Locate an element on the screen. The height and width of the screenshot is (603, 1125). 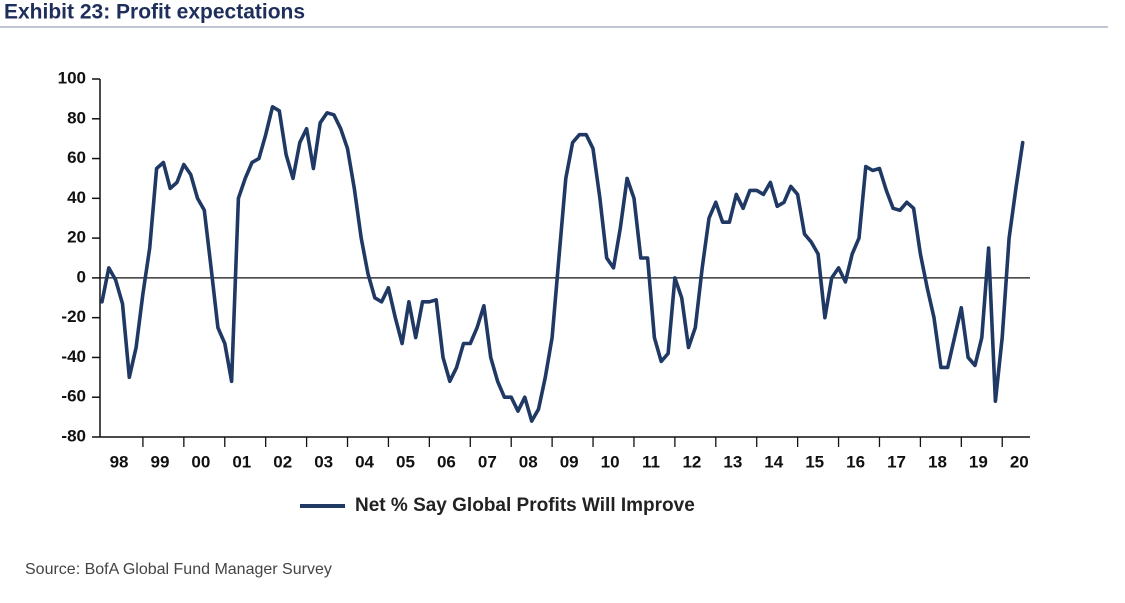
x-tick-label: 04 is located at coordinates (364, 461).